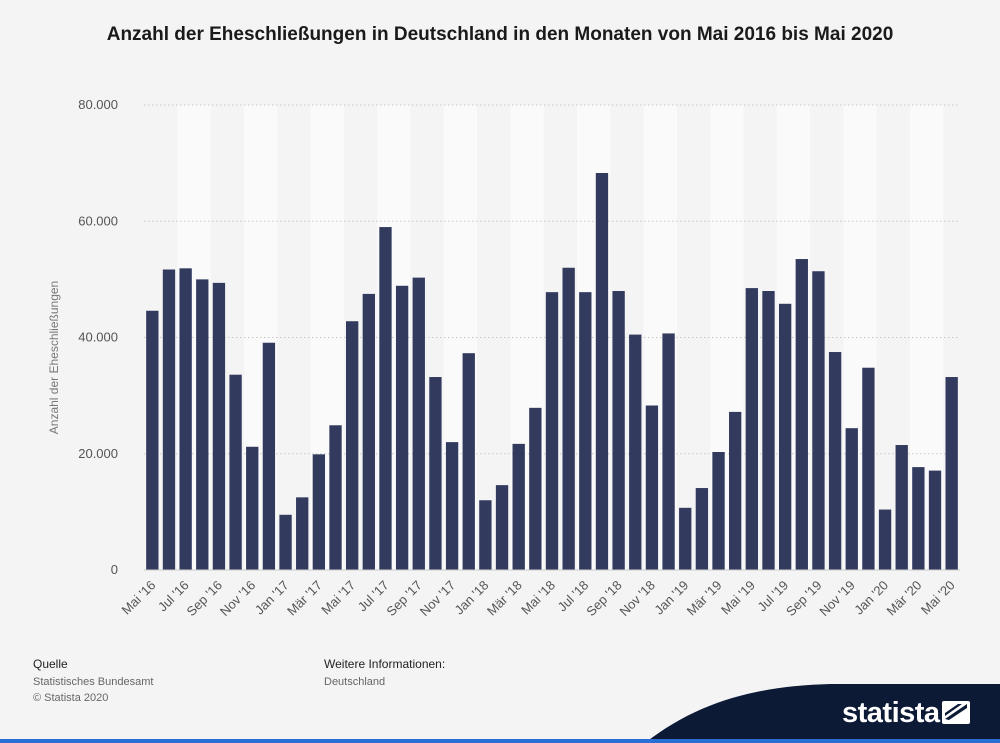 The height and width of the screenshot is (743, 1000). Describe the element at coordinates (54, 357) in the screenshot. I see `y-axis-label: Anzahl der Eheschließungen` at that location.